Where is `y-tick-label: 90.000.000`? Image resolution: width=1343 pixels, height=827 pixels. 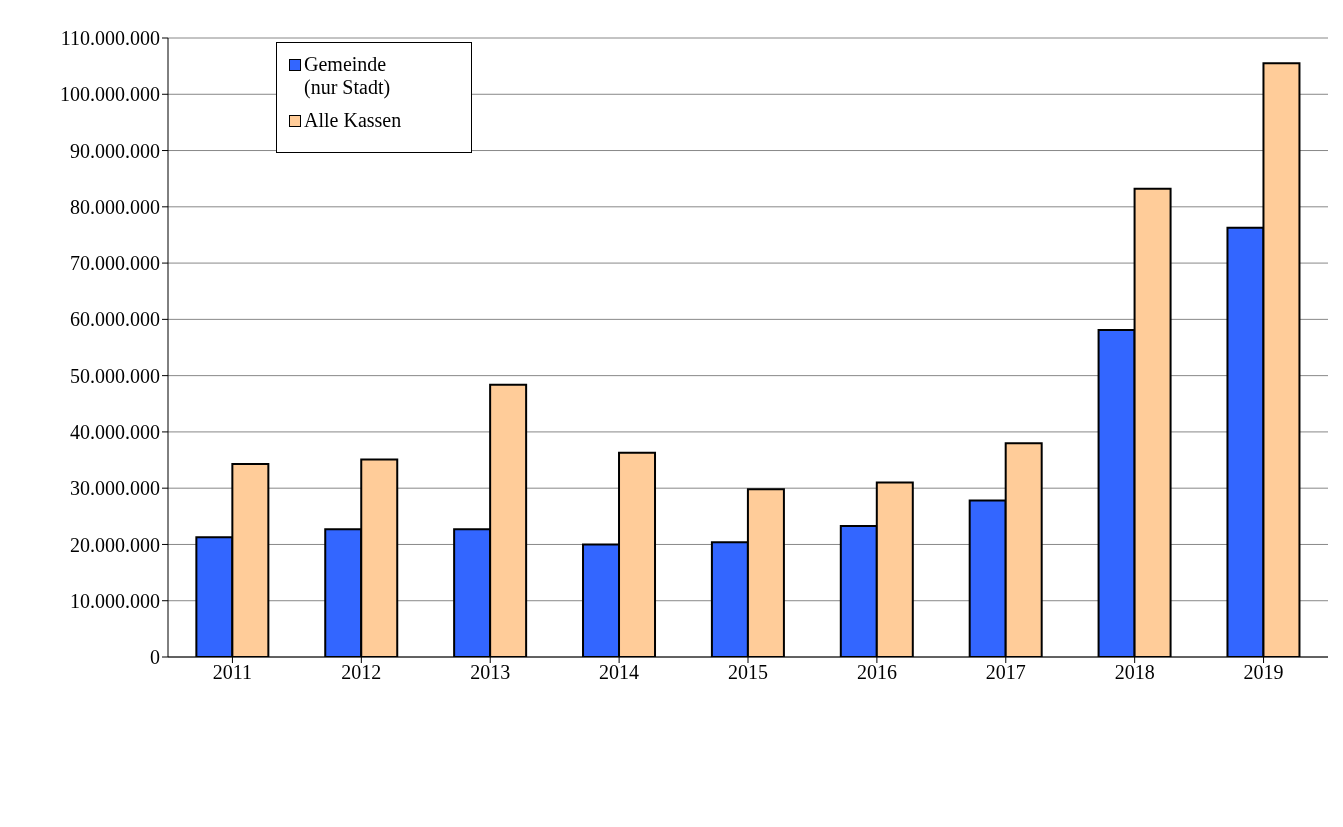
y-tick-label: 90.000.000 is located at coordinates (115, 150).